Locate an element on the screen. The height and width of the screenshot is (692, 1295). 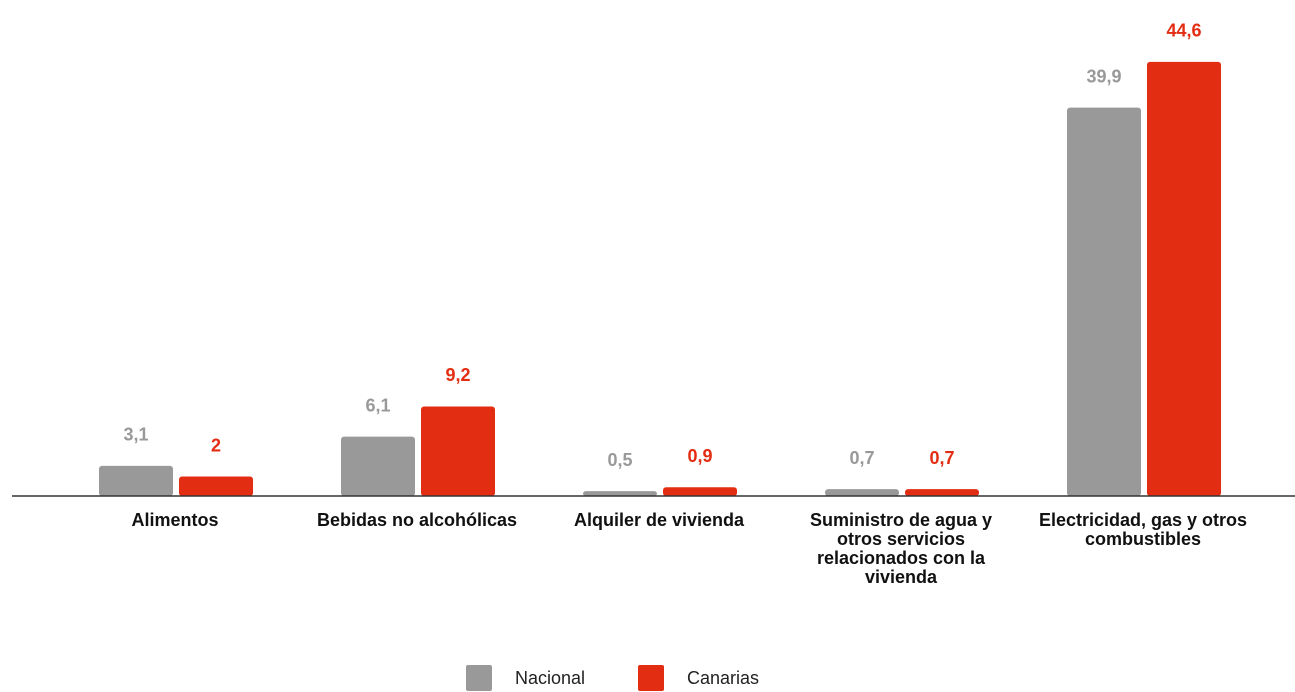
data-label: 3,1 is located at coordinates (135, 435).